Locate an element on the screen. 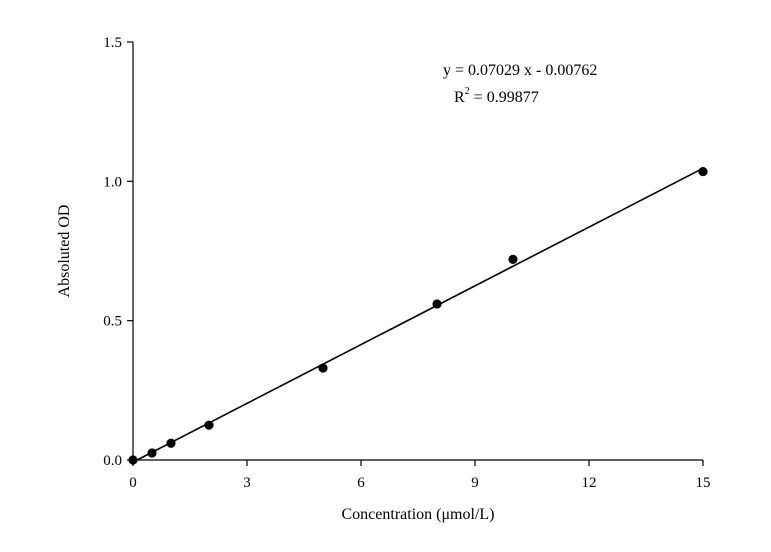 This screenshot has height=552, width=771. equation-label: y = 0.07029 x - 0.00762 is located at coordinates (520, 70).